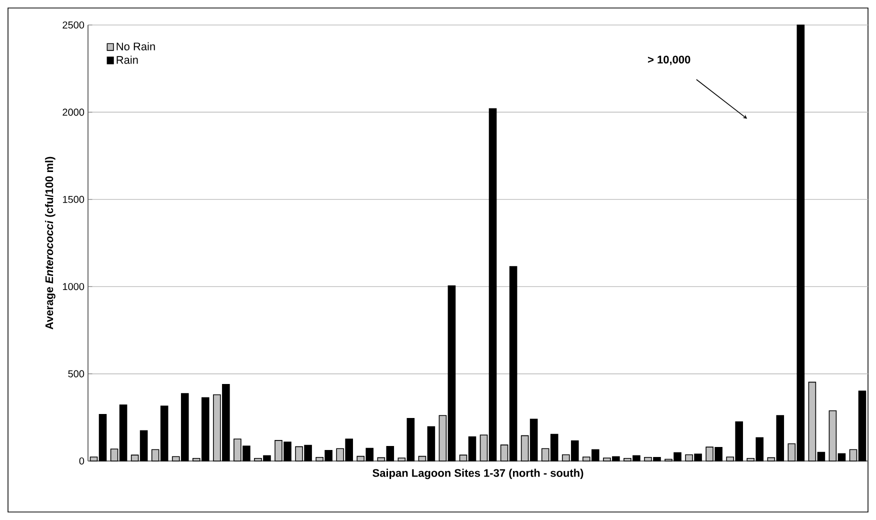 This screenshot has height=520, width=876. I want to click on legend-label: Rain, so click(127, 60).